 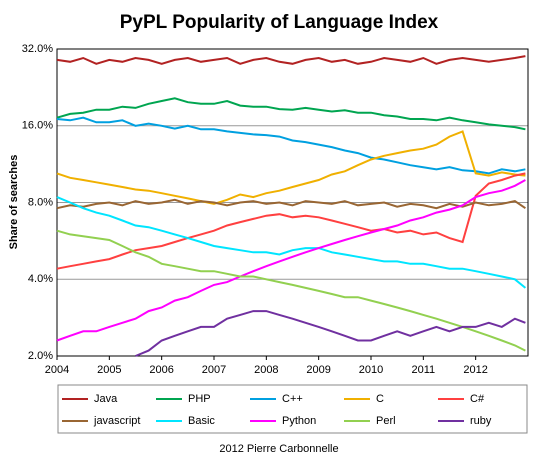 I want to click on y-tick-label: 2.0%, so click(x=40, y=356).